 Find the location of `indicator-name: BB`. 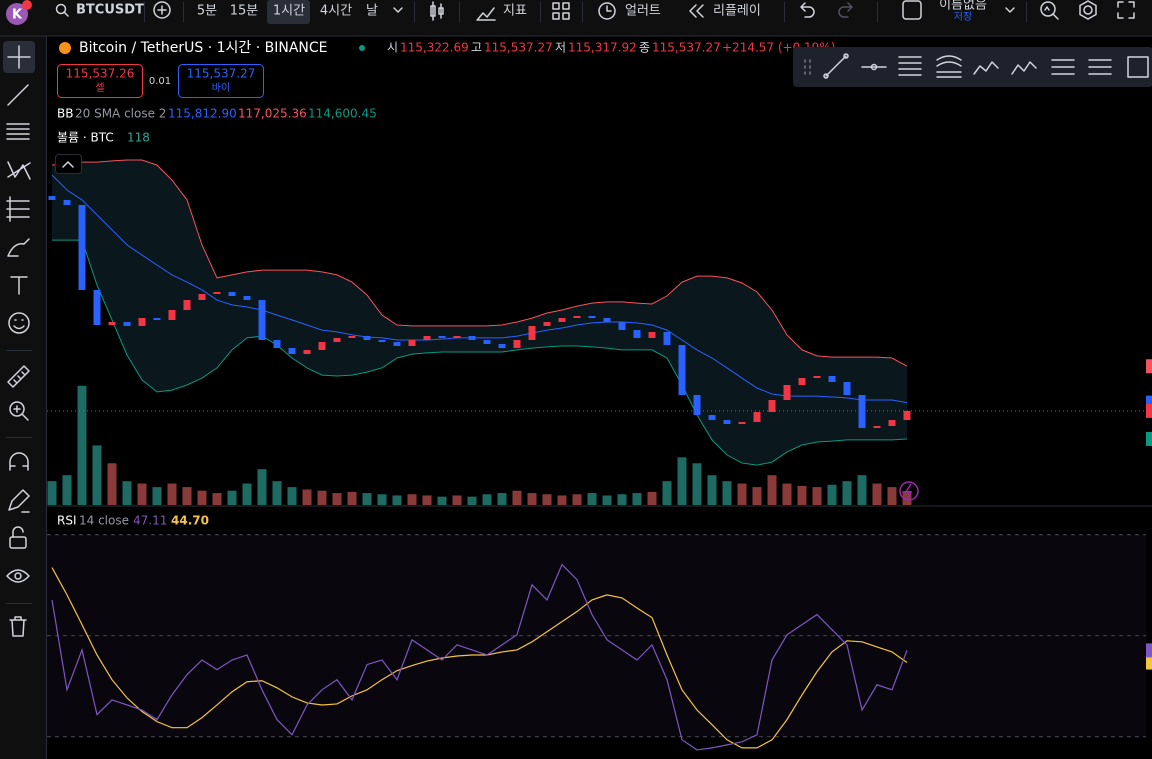

indicator-name: BB is located at coordinates (65, 114).